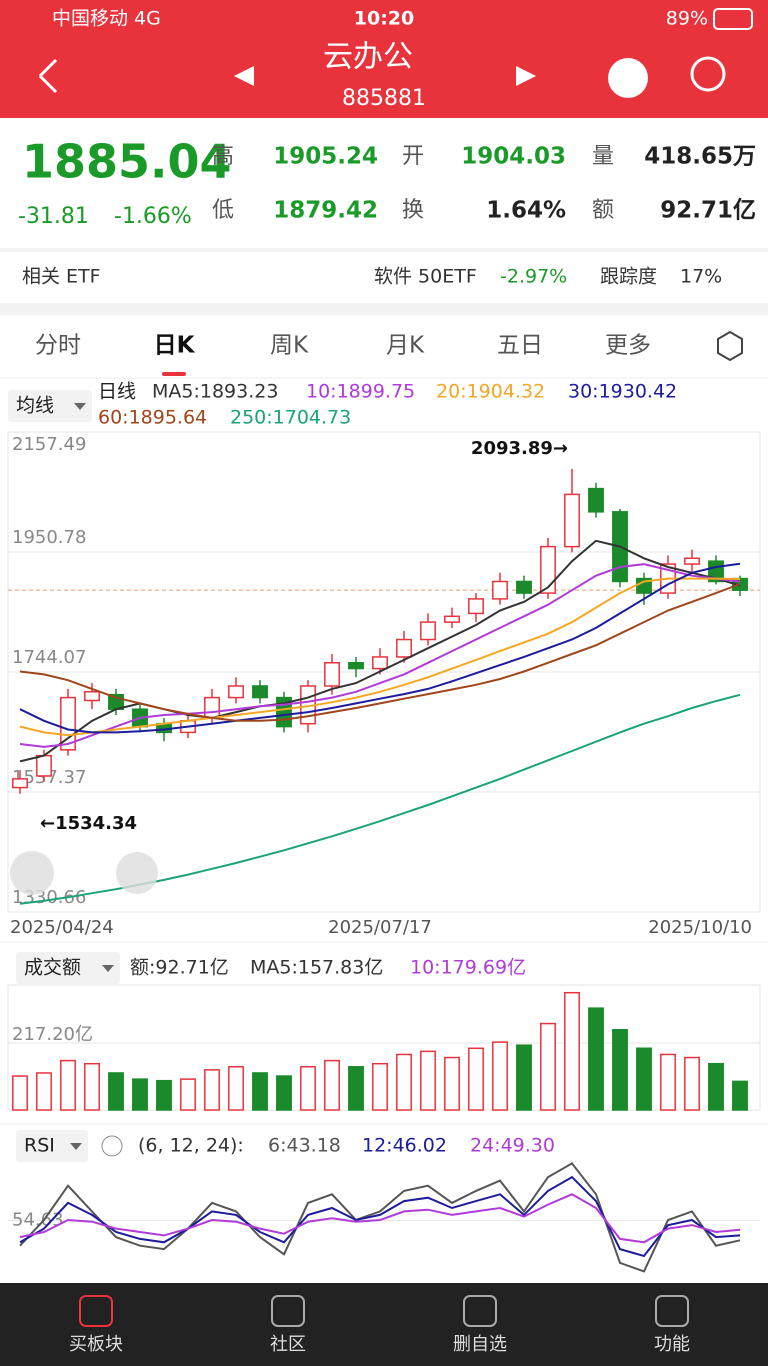 The height and width of the screenshot is (1366, 768). I want to click on legend: 10:179.69亿, so click(468, 968).